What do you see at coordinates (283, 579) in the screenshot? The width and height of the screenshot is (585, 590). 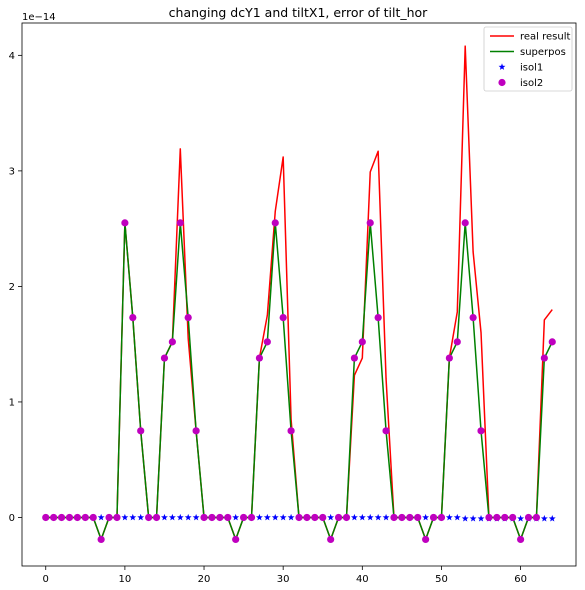 I see `x-tick-label: 30` at bounding box center [283, 579].